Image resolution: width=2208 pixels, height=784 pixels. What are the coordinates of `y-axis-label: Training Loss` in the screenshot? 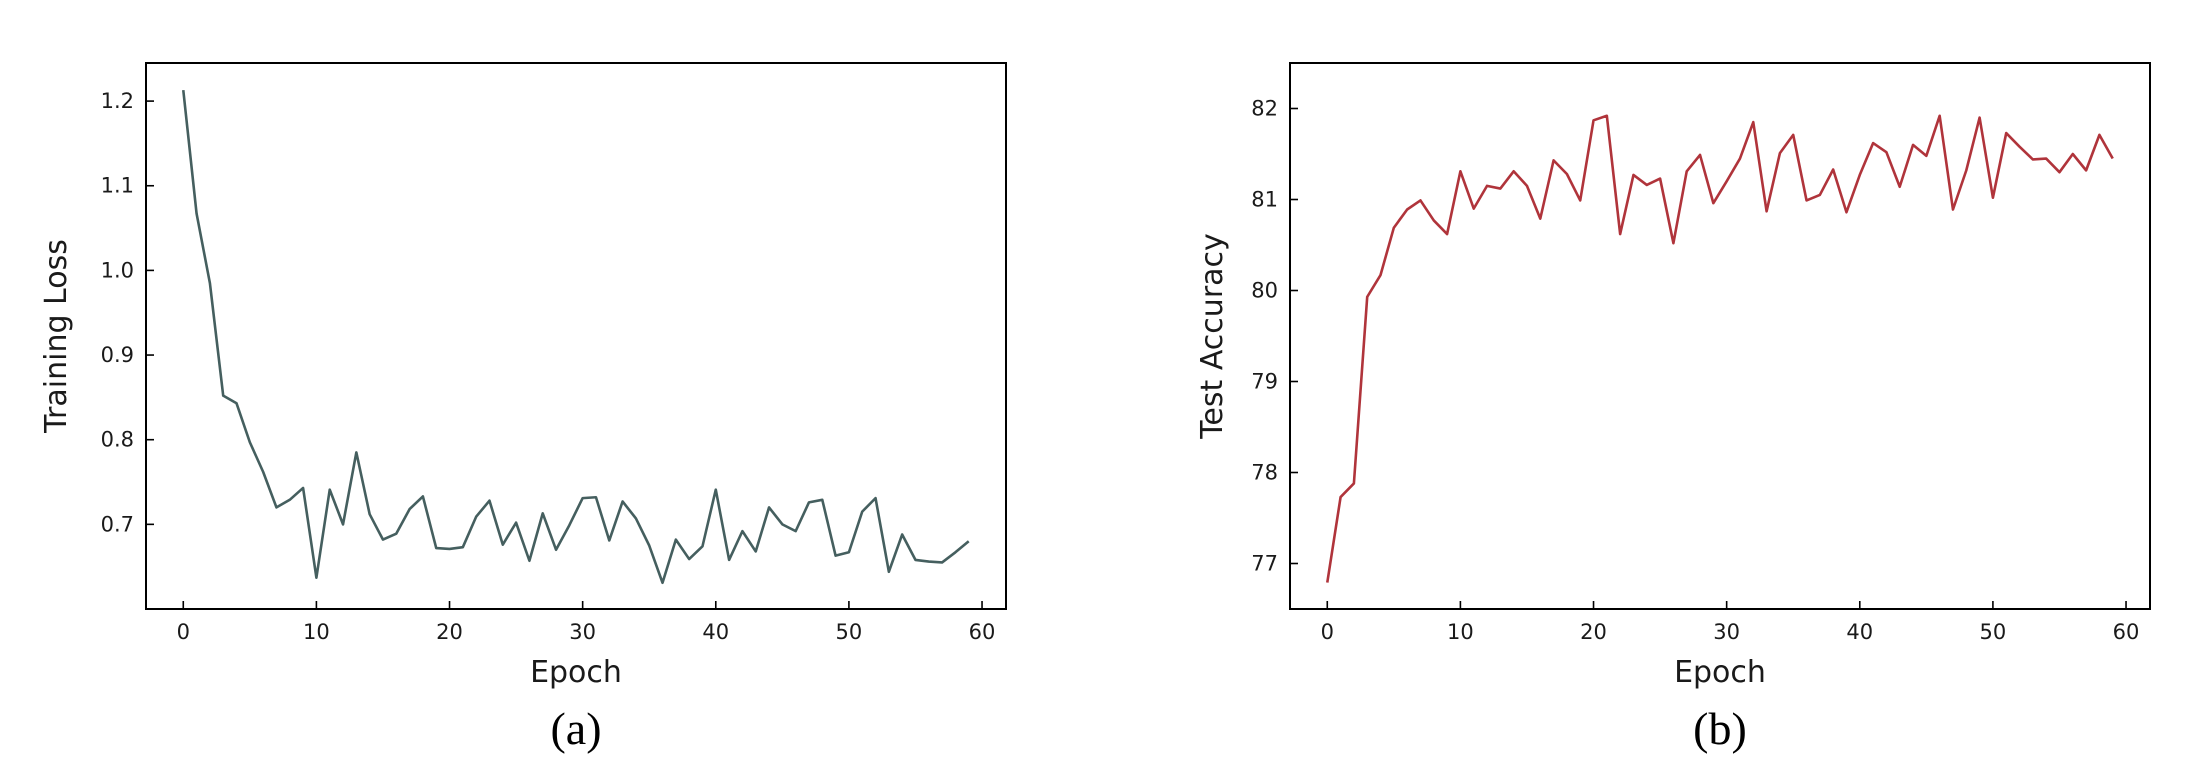 It's located at (56, 336).